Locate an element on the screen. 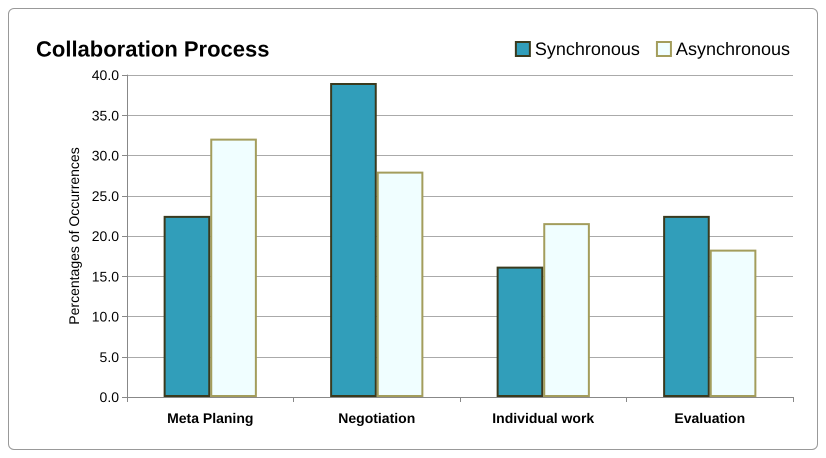 Image resolution: width=826 pixels, height=458 pixels. y-tick-label: 40.0 is located at coordinates (106, 75).